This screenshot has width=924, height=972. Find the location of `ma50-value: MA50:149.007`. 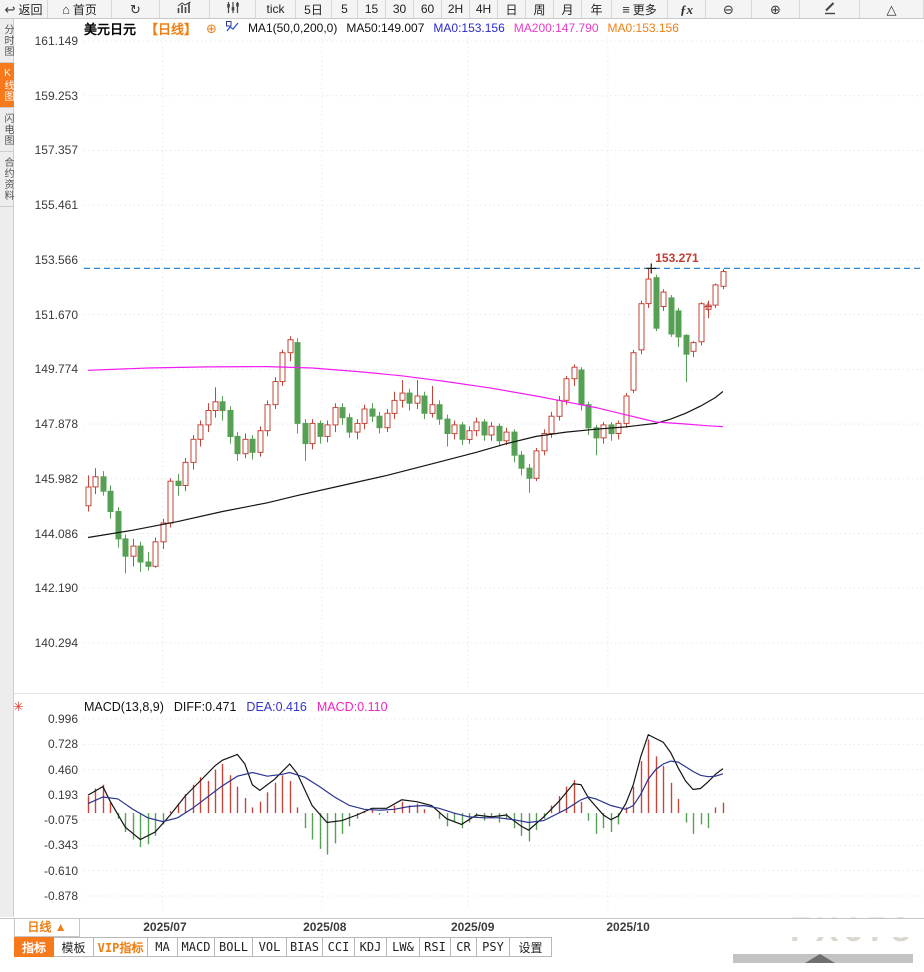

ma50-value: MA50:149.007 is located at coordinates (385, 28).